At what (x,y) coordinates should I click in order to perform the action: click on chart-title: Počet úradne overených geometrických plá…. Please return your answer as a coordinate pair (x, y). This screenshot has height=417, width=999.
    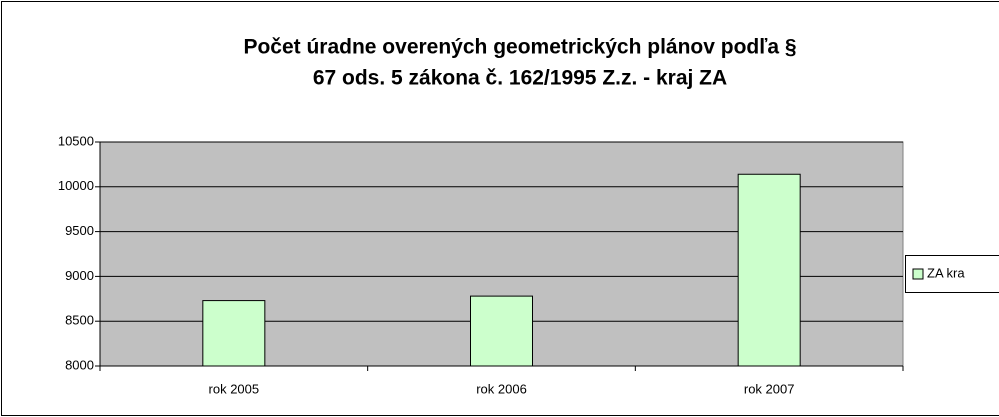
    Looking at the image, I should click on (519, 47).